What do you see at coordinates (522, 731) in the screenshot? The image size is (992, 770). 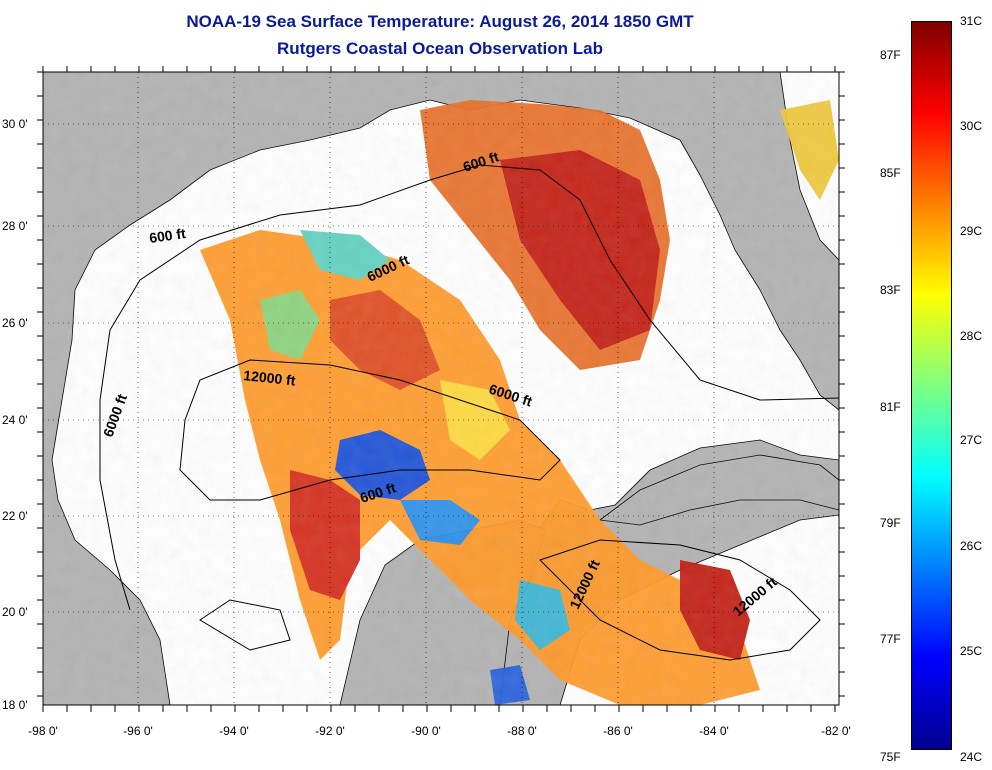 I see `lon-label: -88 0'` at bounding box center [522, 731].